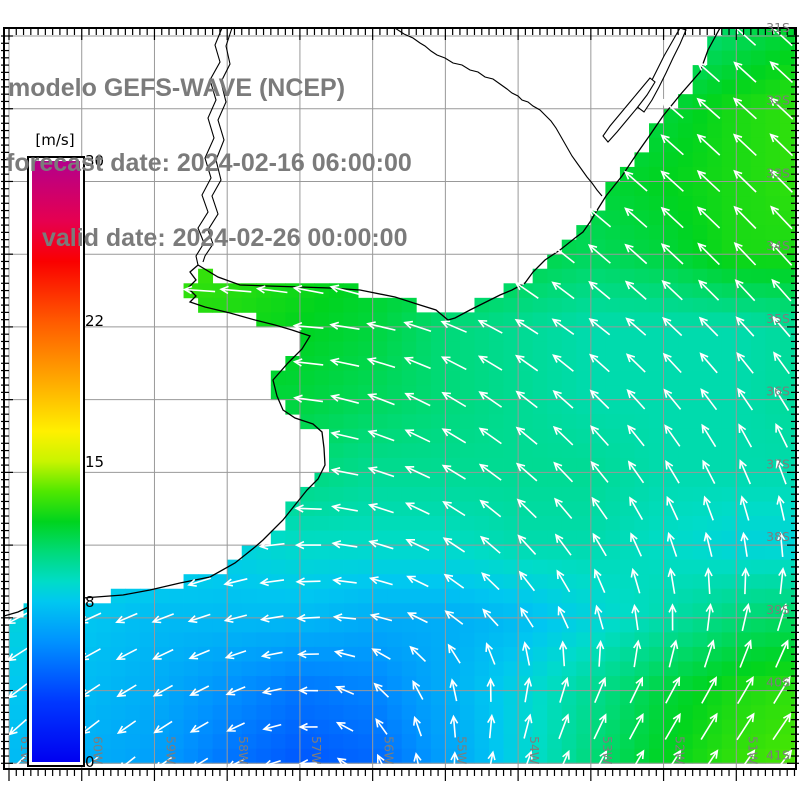 The image size is (800, 800). What do you see at coordinates (56, 461) in the screenshot?
I see `colorbar` at bounding box center [56, 461].